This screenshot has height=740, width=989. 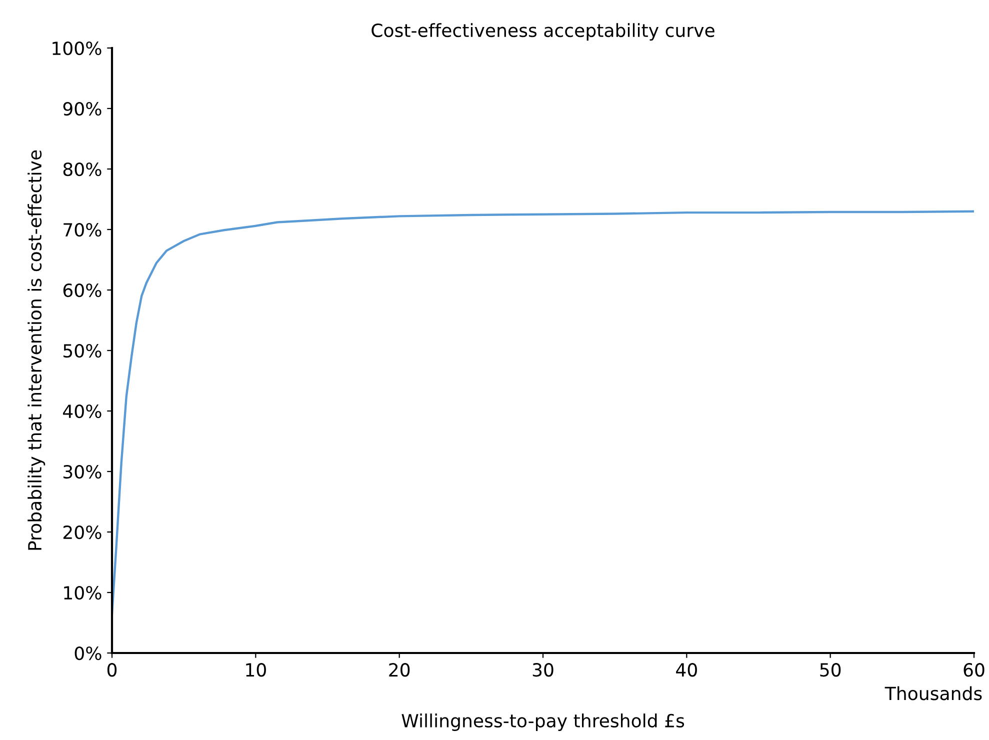 I want to click on text: Thousands, so click(x=933, y=693).